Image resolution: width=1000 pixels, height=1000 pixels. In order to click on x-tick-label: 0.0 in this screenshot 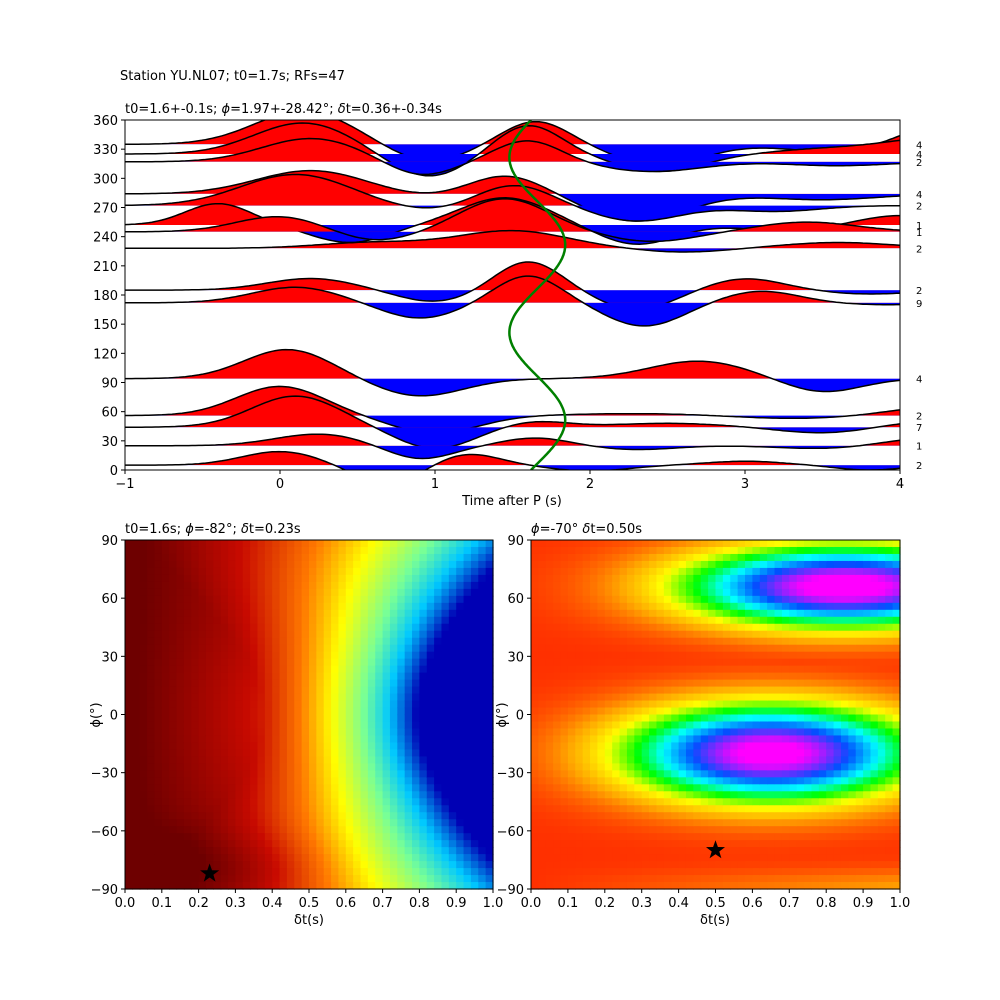, I will do `click(125, 903)`.